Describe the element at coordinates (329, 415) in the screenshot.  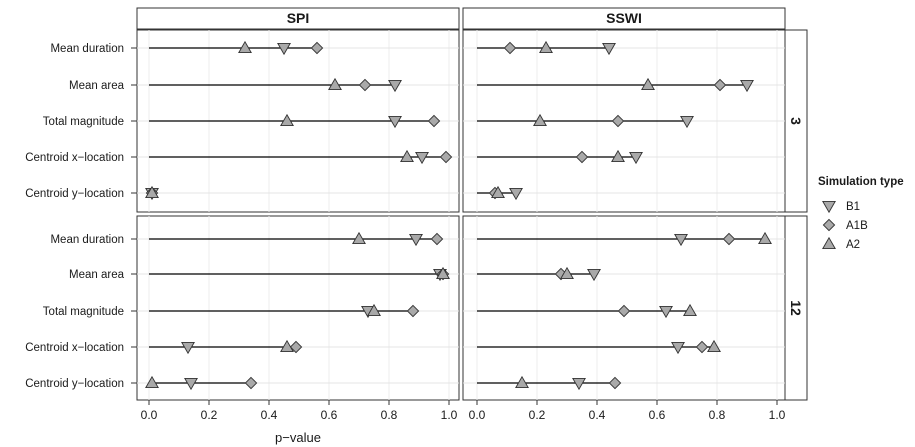
I see `x-tick-label-spi-3: 0.6` at that location.